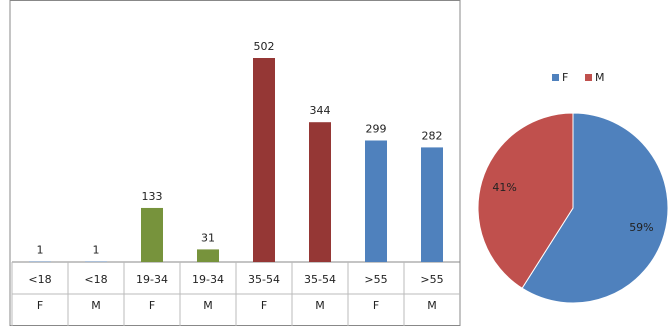 Image resolution: width=669 pixels, height=326 pixels. Describe the element at coordinates (152, 196) in the screenshot. I see `data-label: 133` at that location.